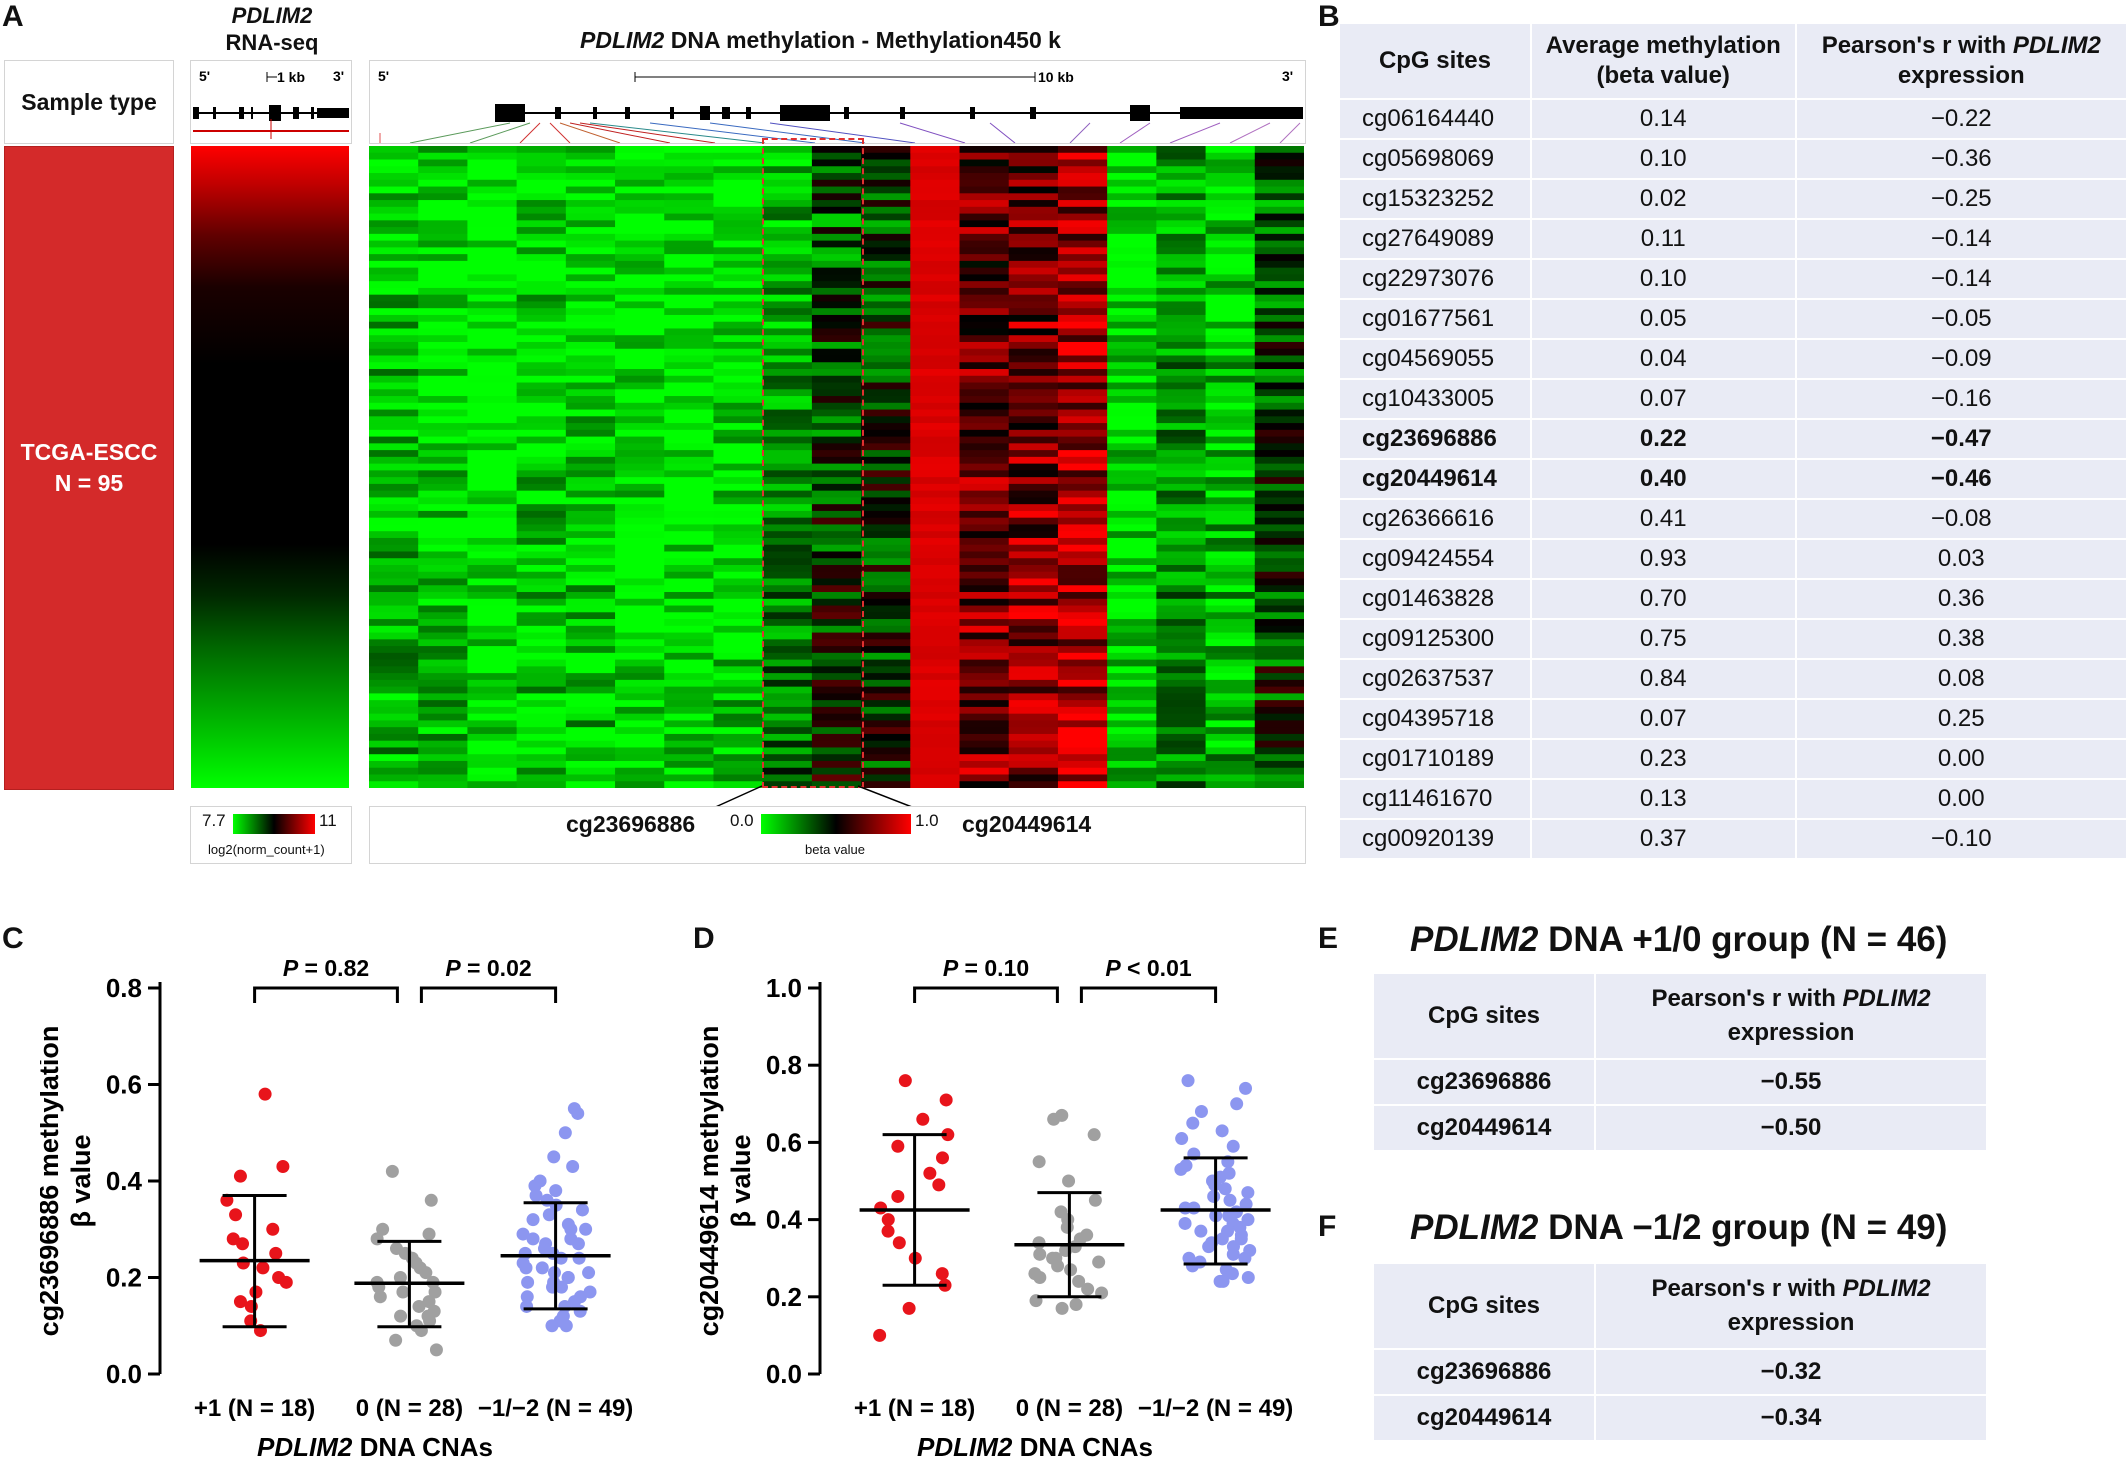 This screenshot has width=2128, height=1479. I want to click on row-site: cg09424554, so click(1435, 559).